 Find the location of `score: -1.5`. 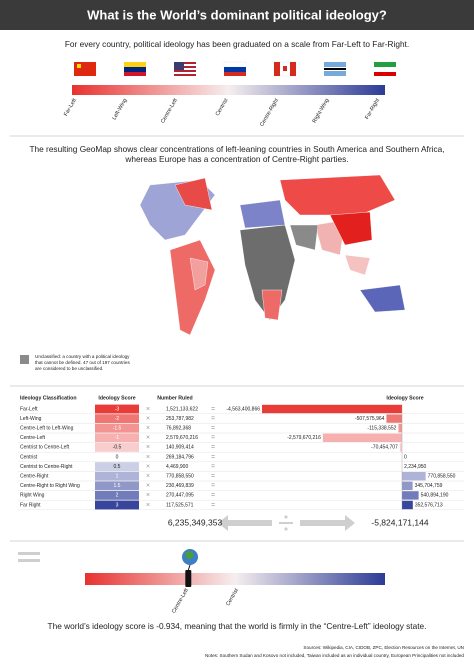

score: -1.5 is located at coordinates (117, 429).